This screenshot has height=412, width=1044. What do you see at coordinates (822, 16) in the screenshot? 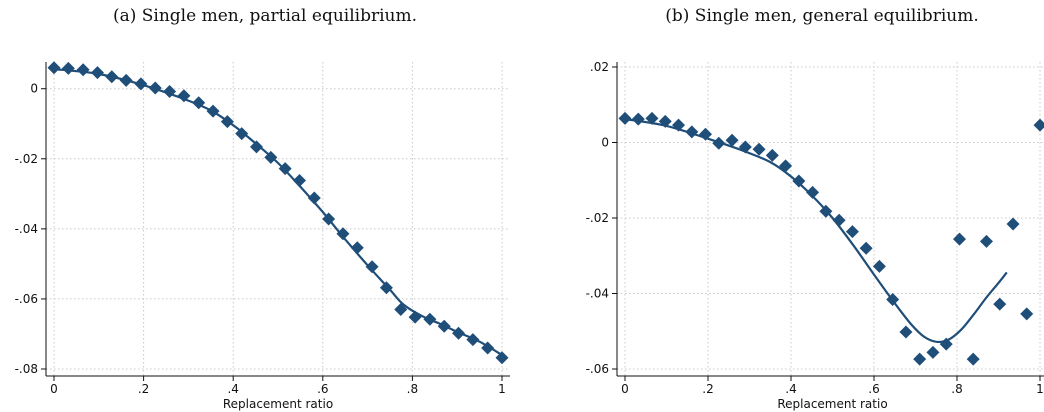
I see `chart-b-title: (b) Single men, general equilibrium.` at bounding box center [822, 16].